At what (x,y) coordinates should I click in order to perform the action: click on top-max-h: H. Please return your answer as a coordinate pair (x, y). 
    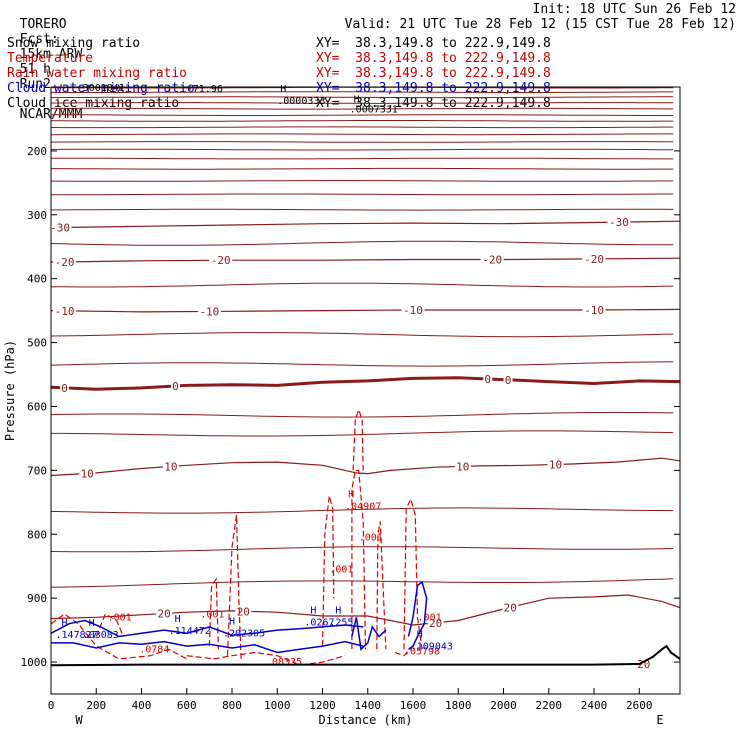
    Looking at the image, I should click on (357, 100).